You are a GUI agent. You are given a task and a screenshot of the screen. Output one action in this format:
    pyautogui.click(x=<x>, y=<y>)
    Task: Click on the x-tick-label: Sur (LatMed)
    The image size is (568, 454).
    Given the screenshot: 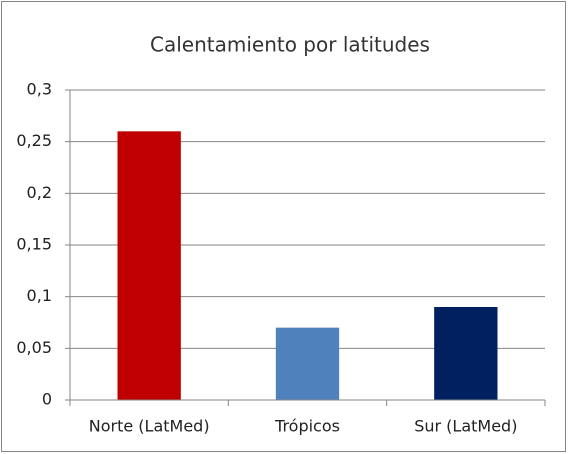 What is the action you would take?
    pyautogui.click(x=465, y=426)
    